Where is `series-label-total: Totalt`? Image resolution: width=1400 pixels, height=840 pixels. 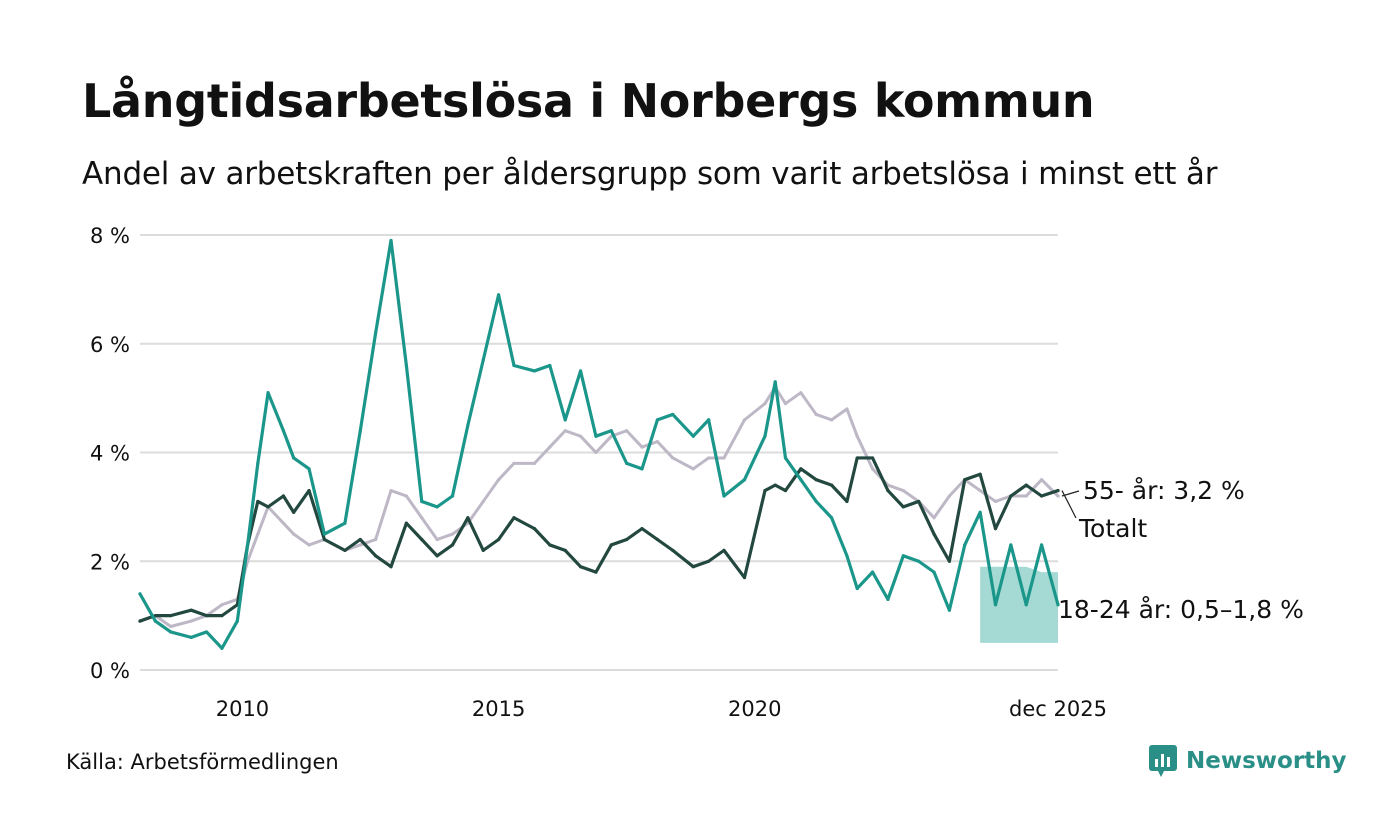 series-label-total: Totalt is located at coordinates (1112, 528).